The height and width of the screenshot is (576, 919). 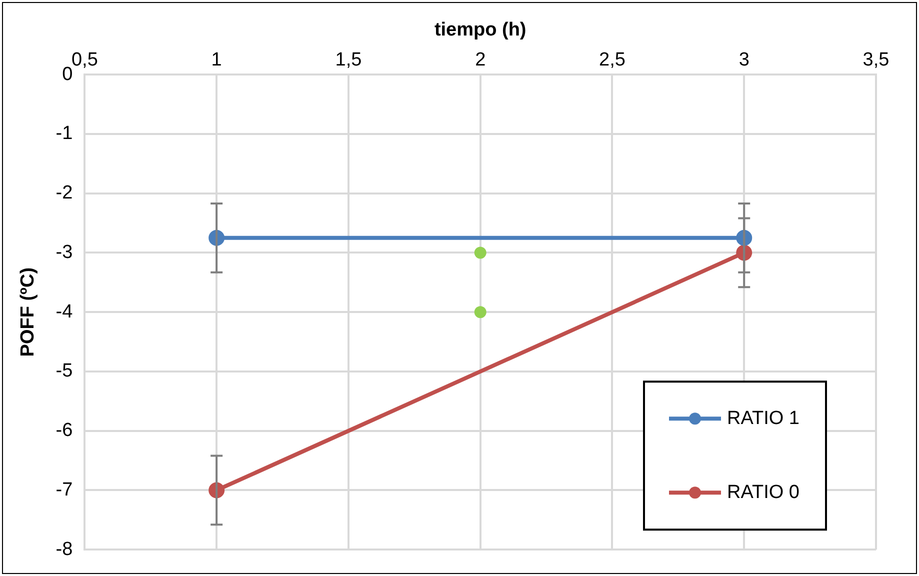 What do you see at coordinates (612, 59) in the screenshot?
I see `x-tick-label: 2,5` at bounding box center [612, 59].